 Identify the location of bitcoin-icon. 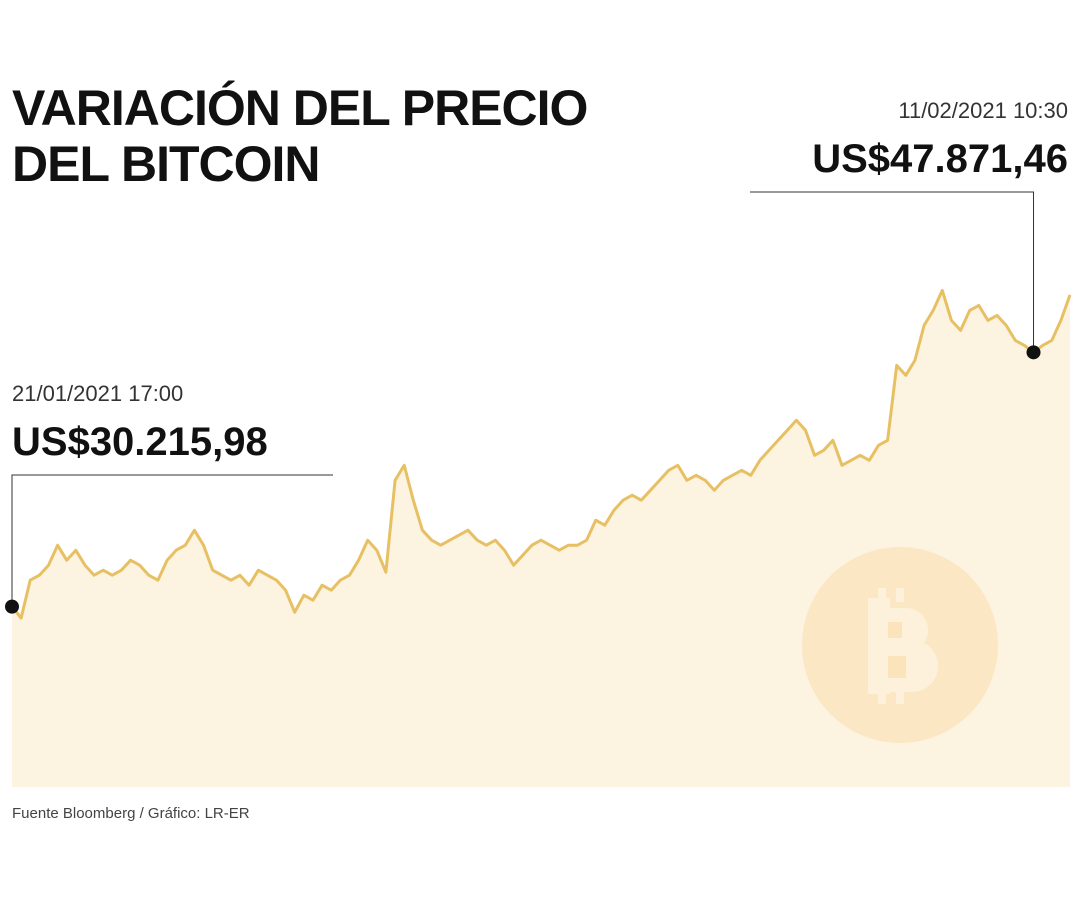
(900, 645).